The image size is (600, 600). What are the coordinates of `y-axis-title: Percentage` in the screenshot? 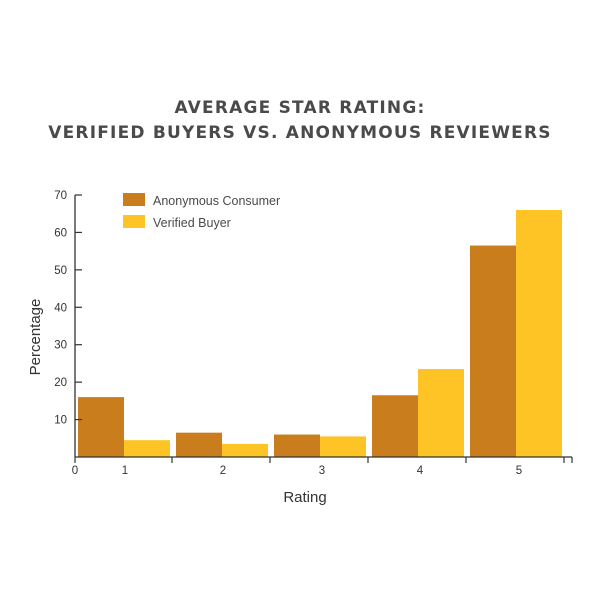 It's located at (35, 337).